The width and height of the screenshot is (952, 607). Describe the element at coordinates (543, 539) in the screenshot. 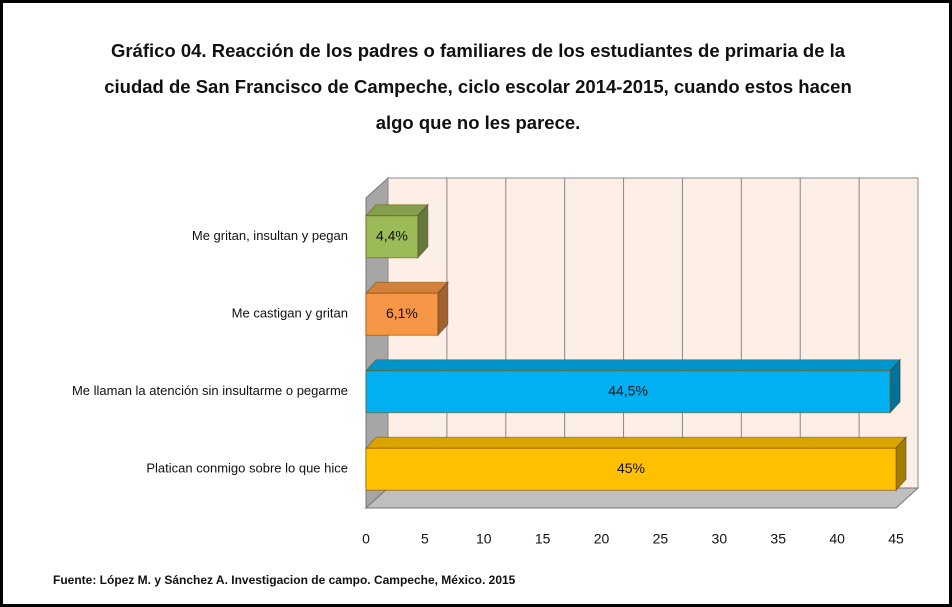

I see `x-tick-label: 15` at that location.